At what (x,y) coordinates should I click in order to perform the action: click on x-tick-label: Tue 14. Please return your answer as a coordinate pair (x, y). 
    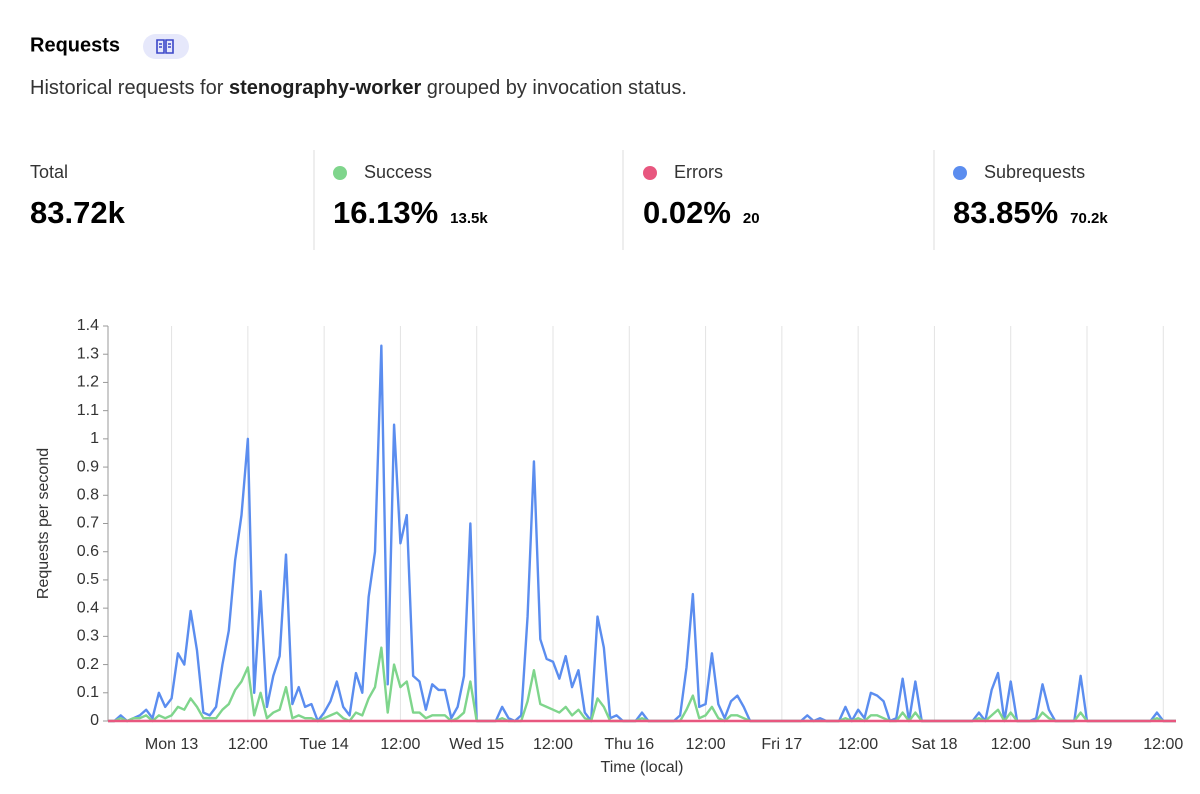
    Looking at the image, I should click on (324, 744).